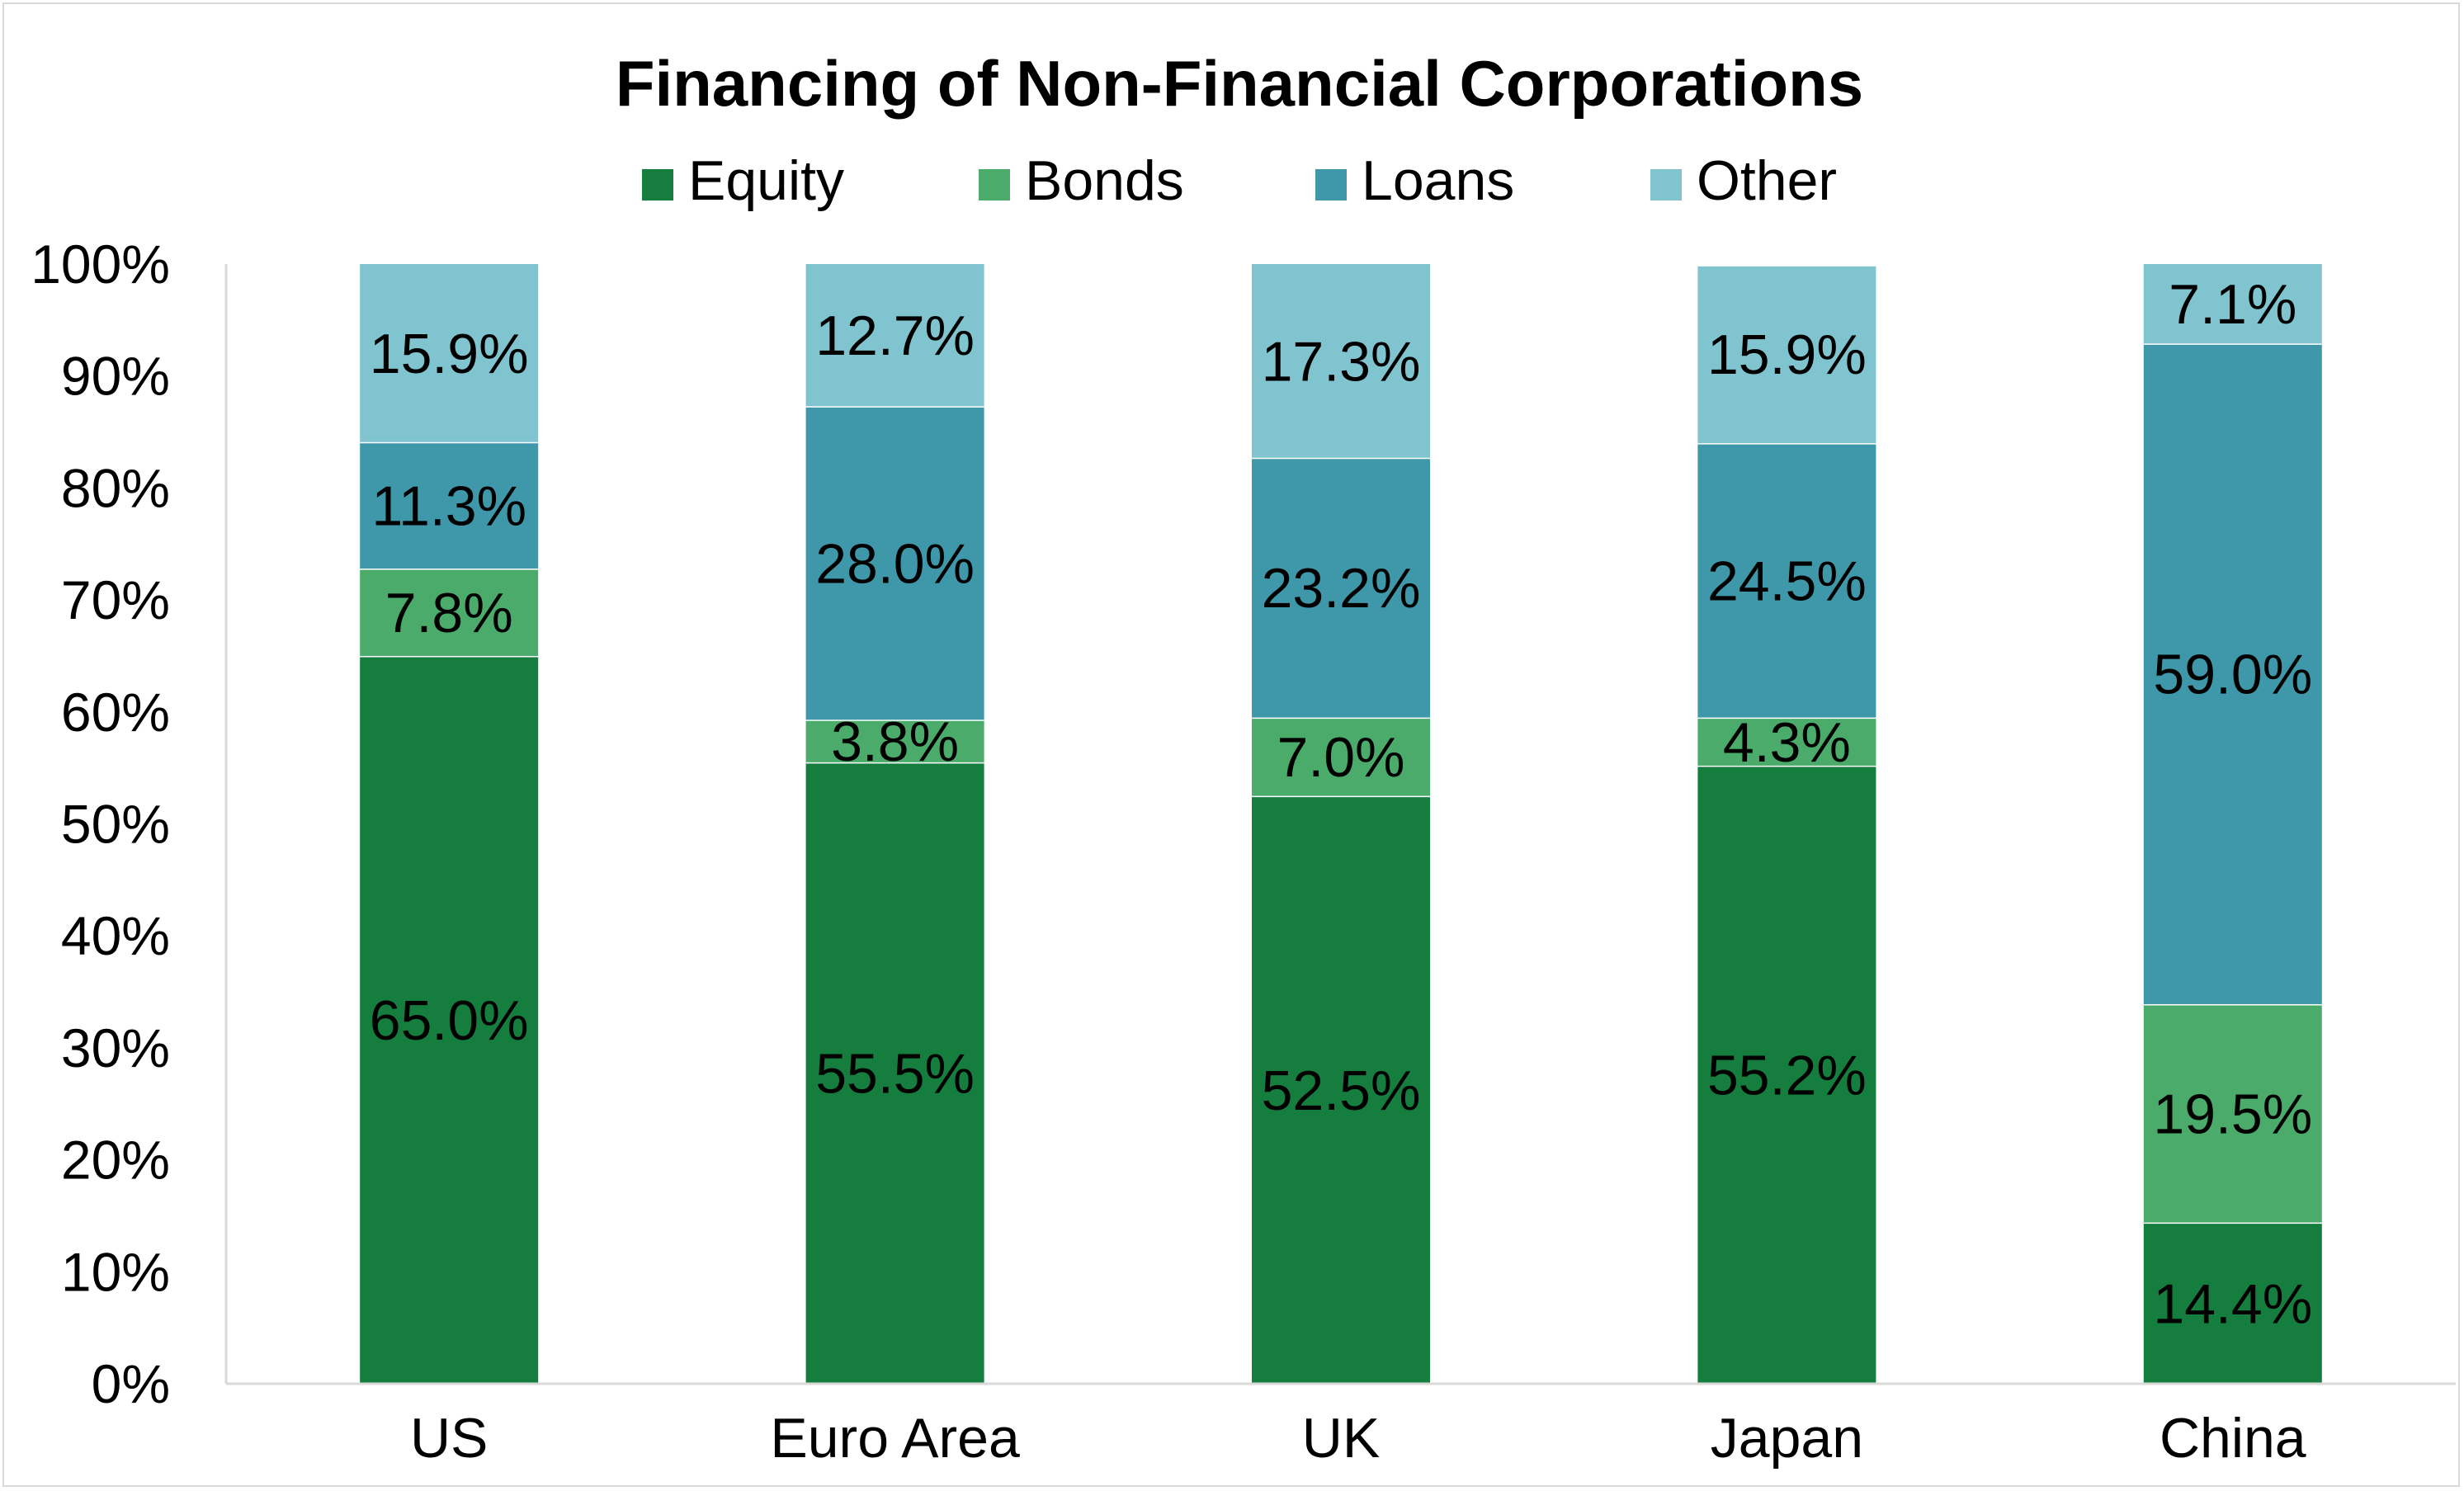 This screenshot has height=1491, width=2464. What do you see at coordinates (657, 185) in the screenshot?
I see `legend-swatch-equity` at bounding box center [657, 185].